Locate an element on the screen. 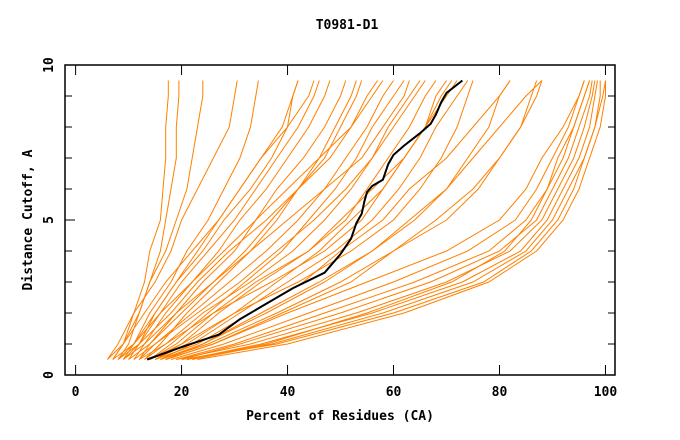  x-tick-label: 0 is located at coordinates (76, 392).